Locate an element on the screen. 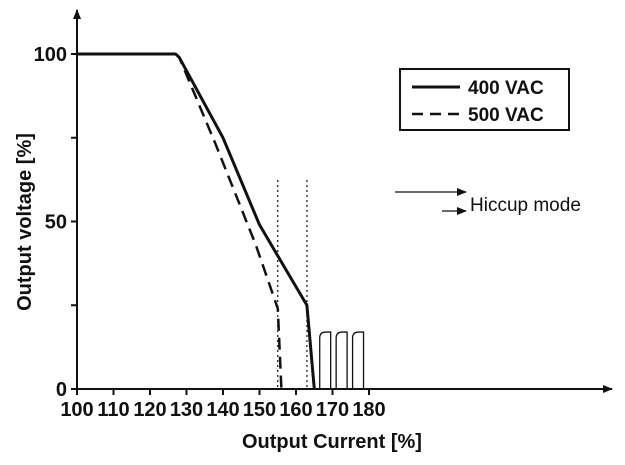 This screenshot has width=625, height=465. x-tick-label: 160 is located at coordinates (295, 410).